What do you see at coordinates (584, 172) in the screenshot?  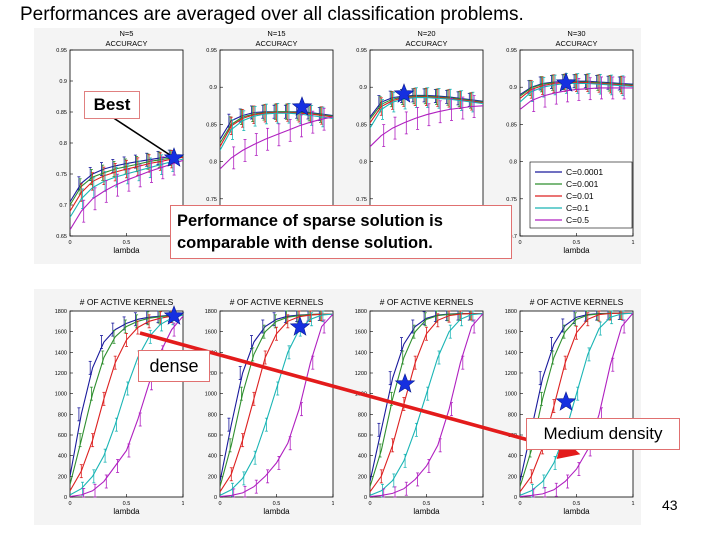 I see `legend-entry: C=0.0001` at bounding box center [584, 172].